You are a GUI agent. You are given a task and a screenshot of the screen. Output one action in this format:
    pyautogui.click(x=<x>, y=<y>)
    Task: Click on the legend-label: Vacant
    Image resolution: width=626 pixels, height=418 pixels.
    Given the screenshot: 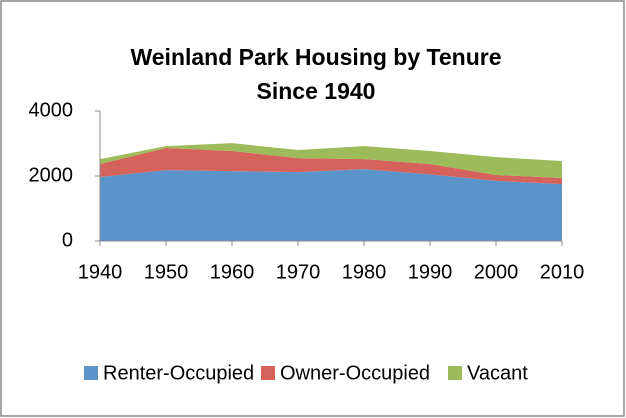 What is the action you would take?
    pyautogui.click(x=497, y=373)
    